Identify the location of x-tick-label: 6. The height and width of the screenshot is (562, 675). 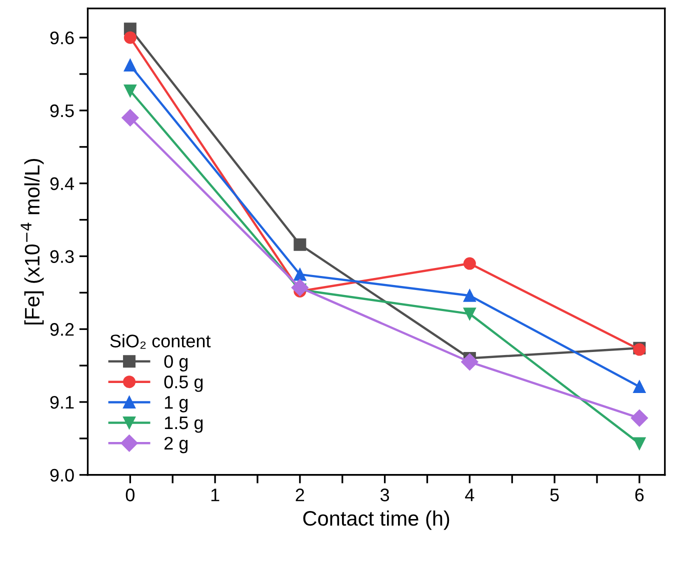
(639, 495).